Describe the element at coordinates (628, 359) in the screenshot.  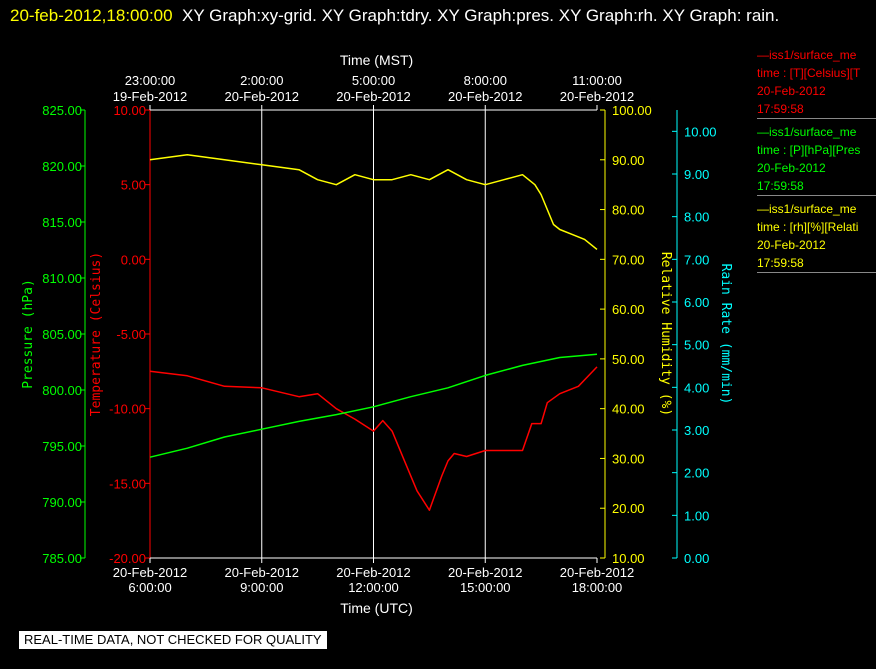
I see `humidity-tick-label: 50.00` at that location.